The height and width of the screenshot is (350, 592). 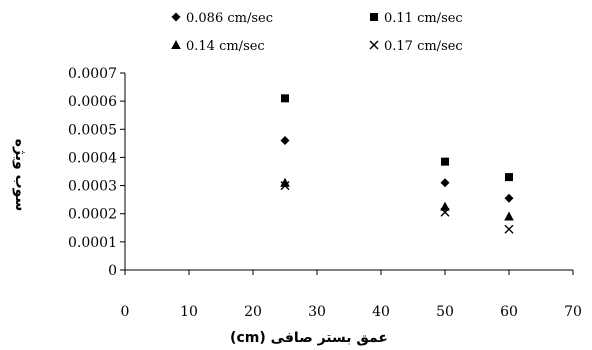 What do you see at coordinates (229, 18) in the screenshot?
I see `legend-label: 0.086 cm/sec` at bounding box center [229, 18].